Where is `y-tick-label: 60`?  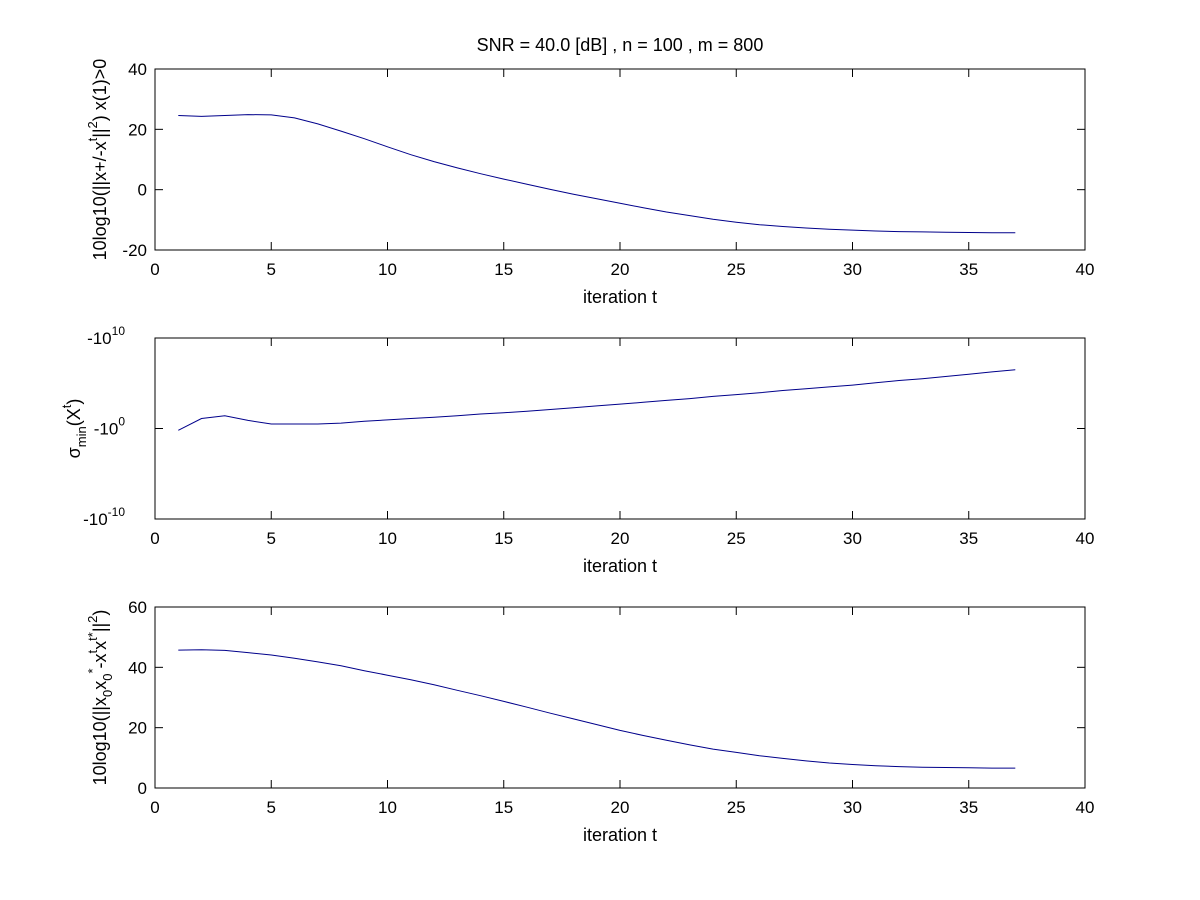 y-tick-label: 60 is located at coordinates (137, 607).